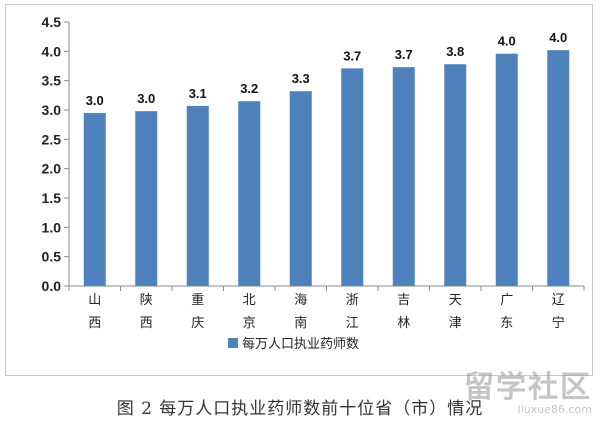 The image size is (600, 426). Describe the element at coordinates (52, 81) in the screenshot. I see `y-tick-label: 3.5` at that location.